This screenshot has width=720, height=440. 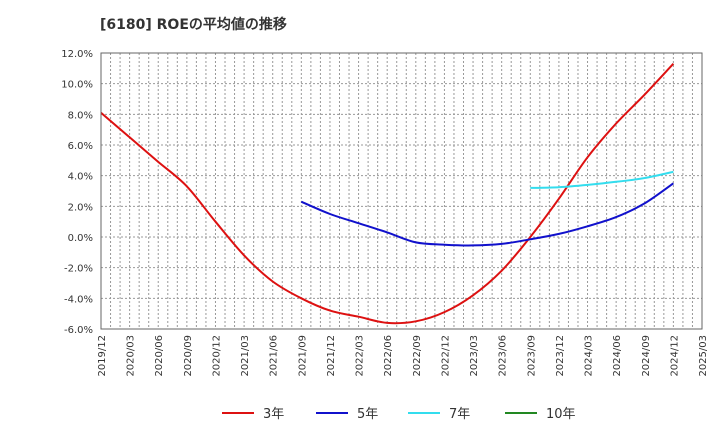 What do you see at coordinates (360, 356) in the screenshot?
I see `x-tick-label: 2022/03` at bounding box center [360, 356].